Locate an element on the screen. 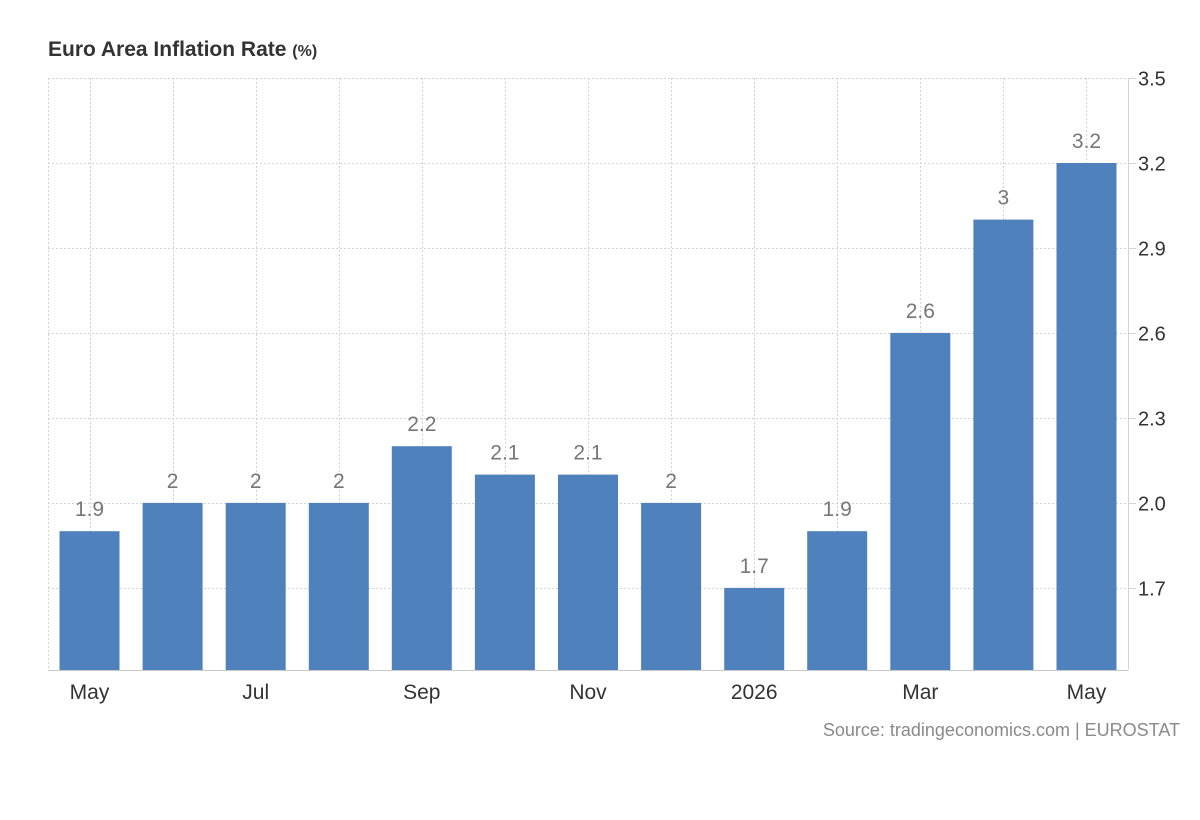 The image size is (1200, 820). source-note: Source: tradingeconomics.com | EUROSTAT is located at coordinates (1001, 730).